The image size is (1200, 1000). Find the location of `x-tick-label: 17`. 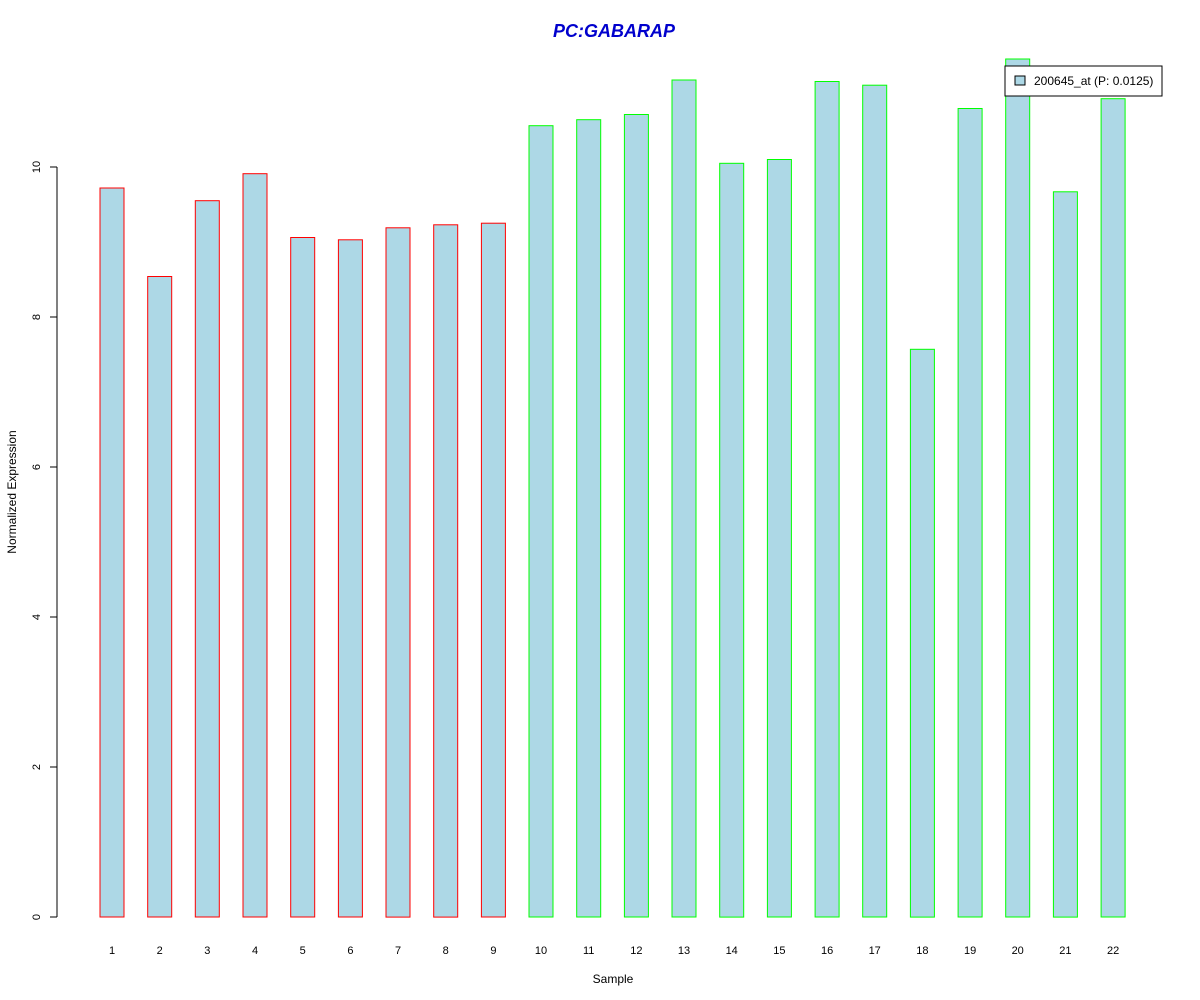

x-tick-label: 17 is located at coordinates (875, 951).